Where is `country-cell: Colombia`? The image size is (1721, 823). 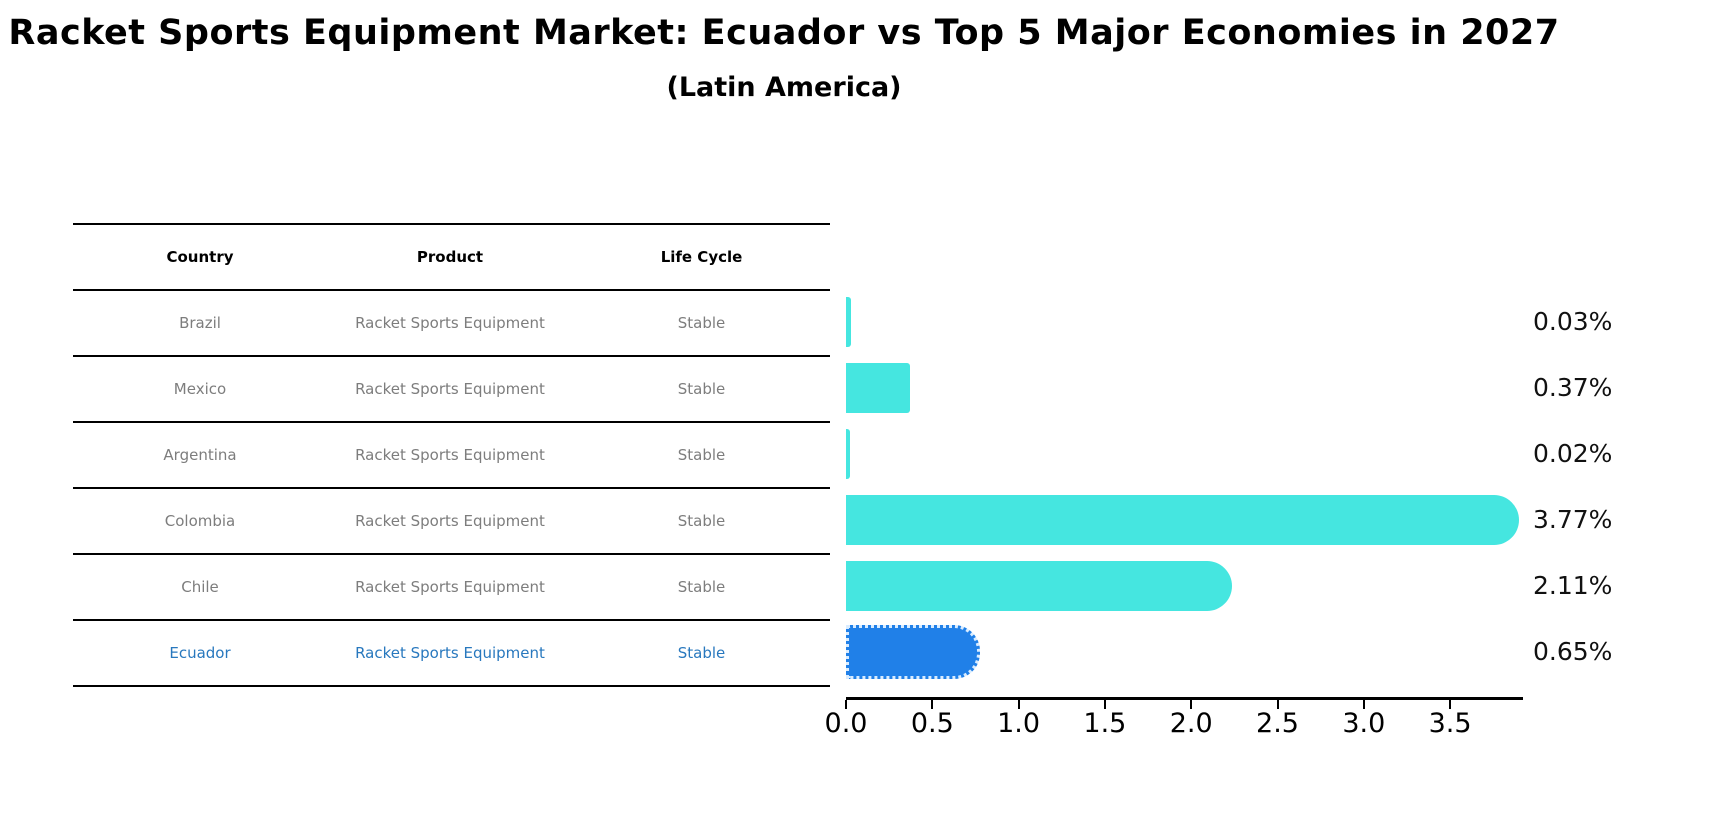
country-cell: Colombia is located at coordinates (200, 521).